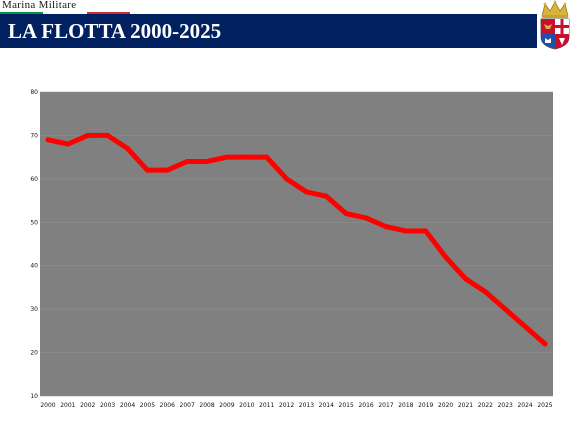 The height and width of the screenshot is (431, 576). I want to click on title-banner: LA FLOTTA 2000-2025, so click(268, 31).